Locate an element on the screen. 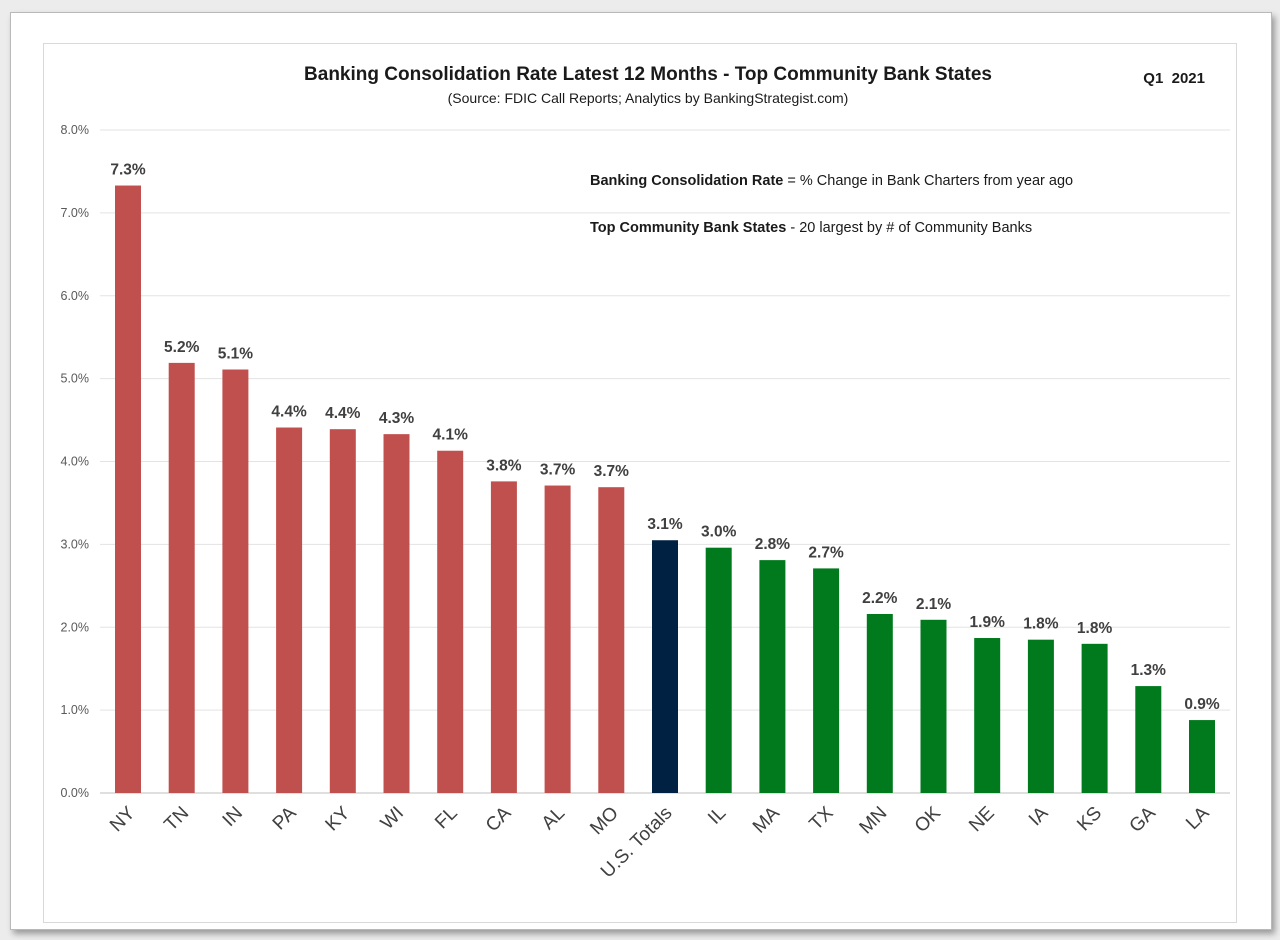 This screenshot has width=1280, height=940. y-tick-label: 0.0% is located at coordinates (75, 793).